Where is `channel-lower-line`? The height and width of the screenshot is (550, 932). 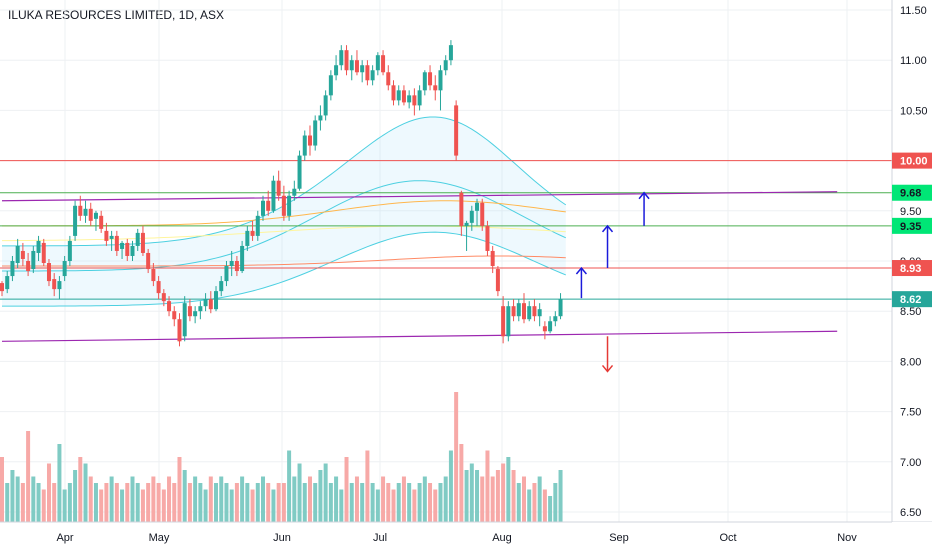 channel-lower-line is located at coordinates (419, 336).